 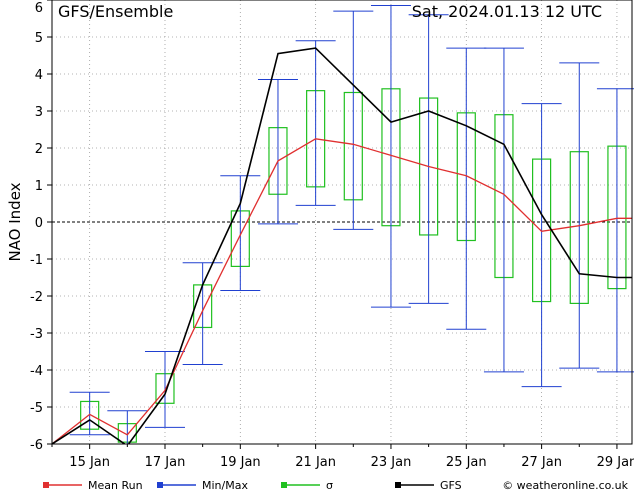 I want to click on y-tick-label: 5, so click(x=39, y=38).